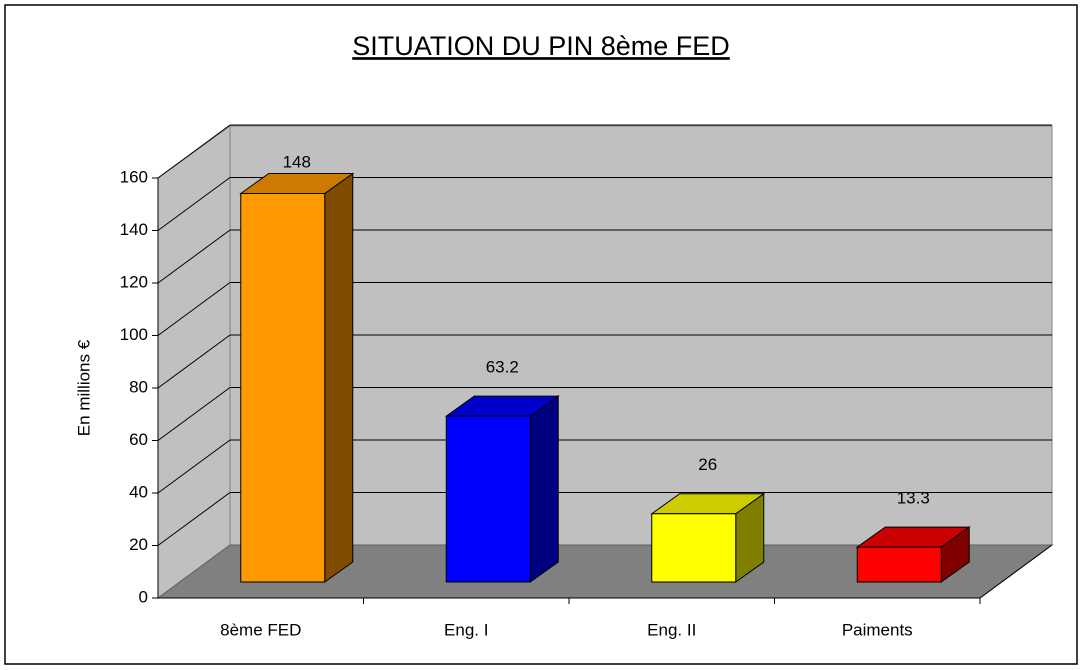 The width and height of the screenshot is (1083, 670). What do you see at coordinates (134, 281) in the screenshot?
I see `y-tick-label: 120` at bounding box center [134, 281].